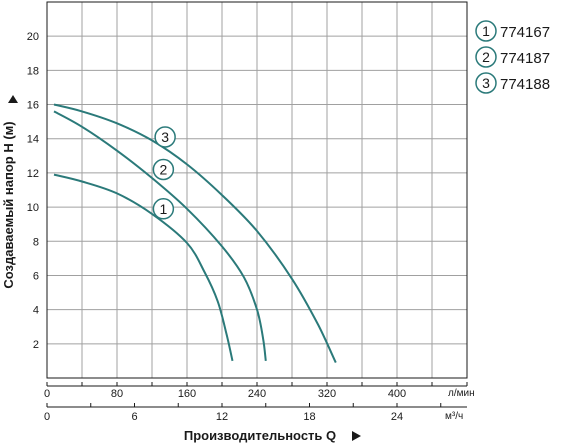  Describe the element at coordinates (222, 417) in the screenshot. I see `x2-tick-label: 12` at that location.